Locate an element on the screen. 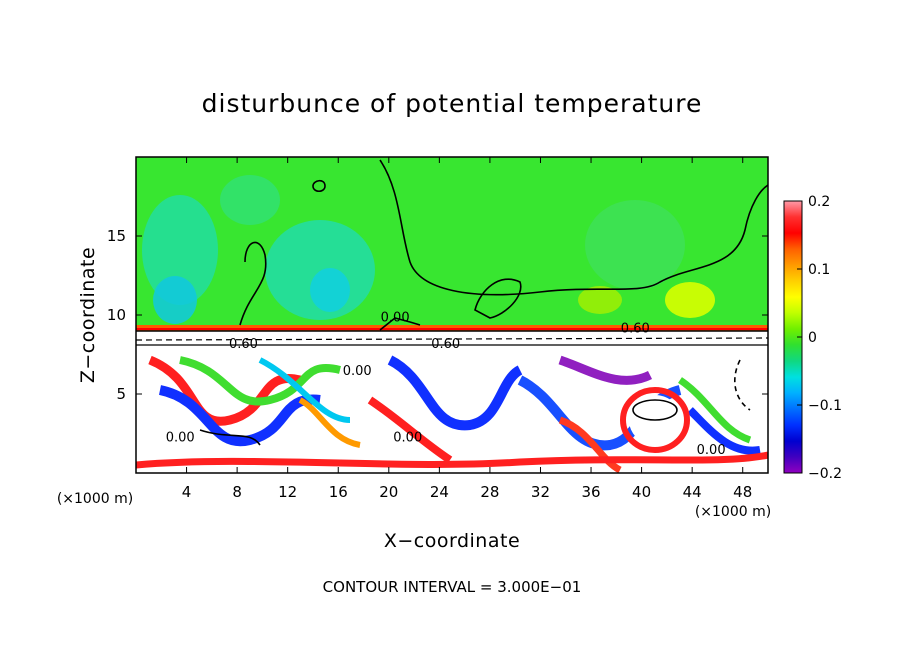  x-tick-label: 4 is located at coordinates (187, 492).